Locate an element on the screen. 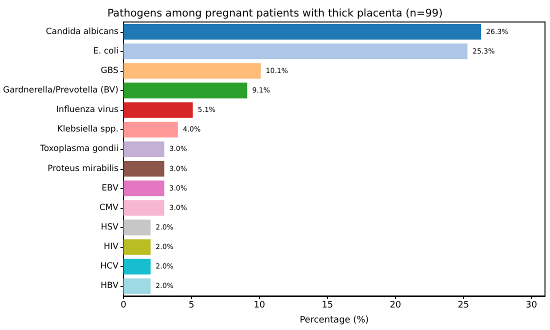 Image resolution: width=550 pixels, height=330 pixels. x-tick-label: 10 is located at coordinates (260, 305).